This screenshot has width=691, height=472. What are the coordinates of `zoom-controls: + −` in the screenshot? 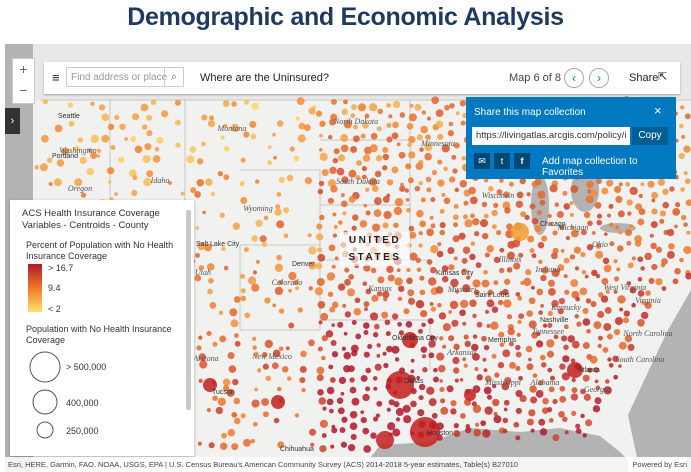 It's located at (23, 81).